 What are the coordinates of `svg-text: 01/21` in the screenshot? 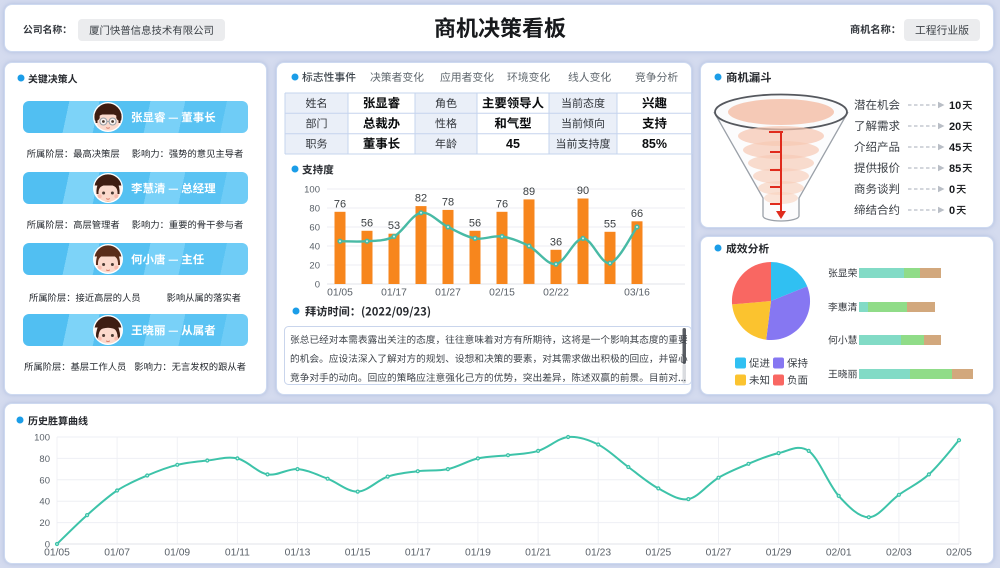 It's located at (538, 553).